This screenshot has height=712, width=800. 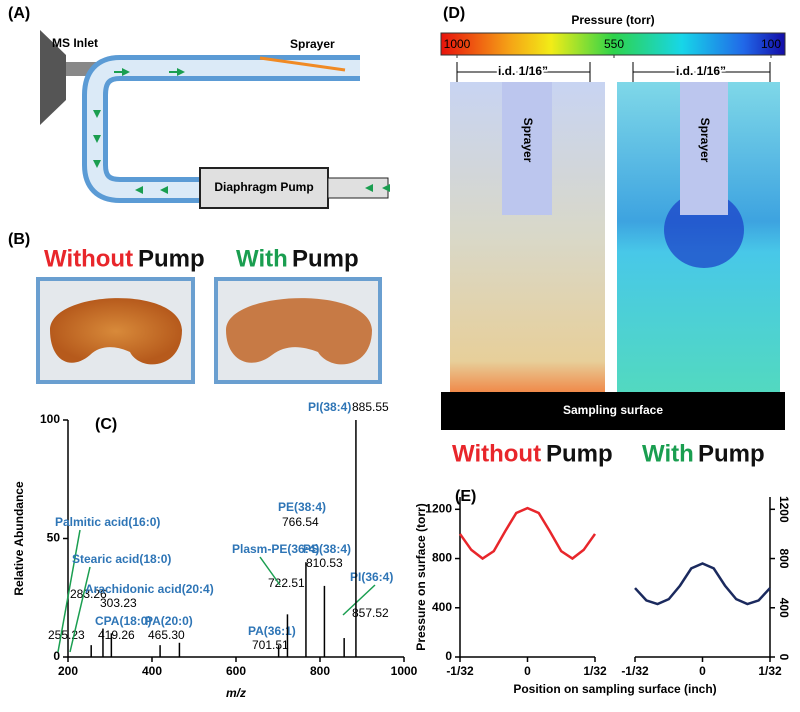 I want to click on y-axis-title: Relative Abundance, so click(x=19, y=538).